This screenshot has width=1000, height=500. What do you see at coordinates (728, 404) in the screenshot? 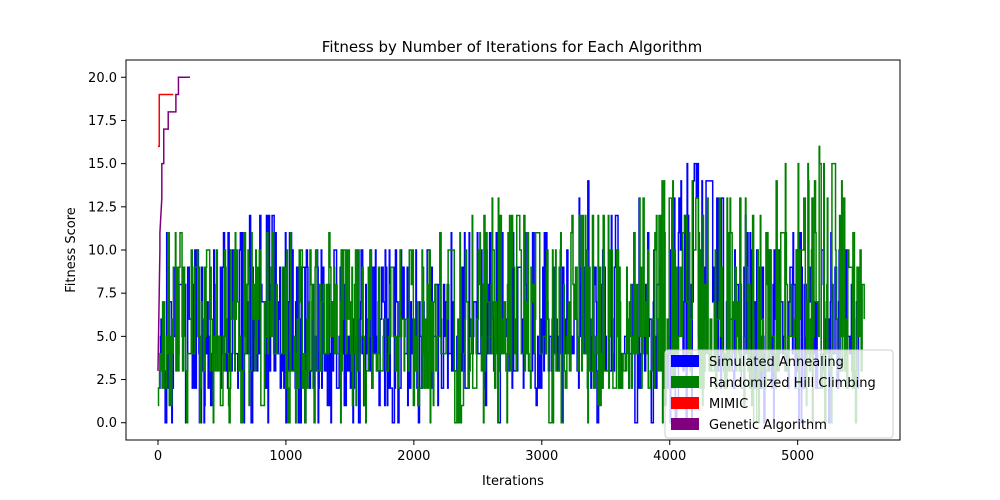
I see `legend-label-mimic: MIMIC` at bounding box center [728, 404].